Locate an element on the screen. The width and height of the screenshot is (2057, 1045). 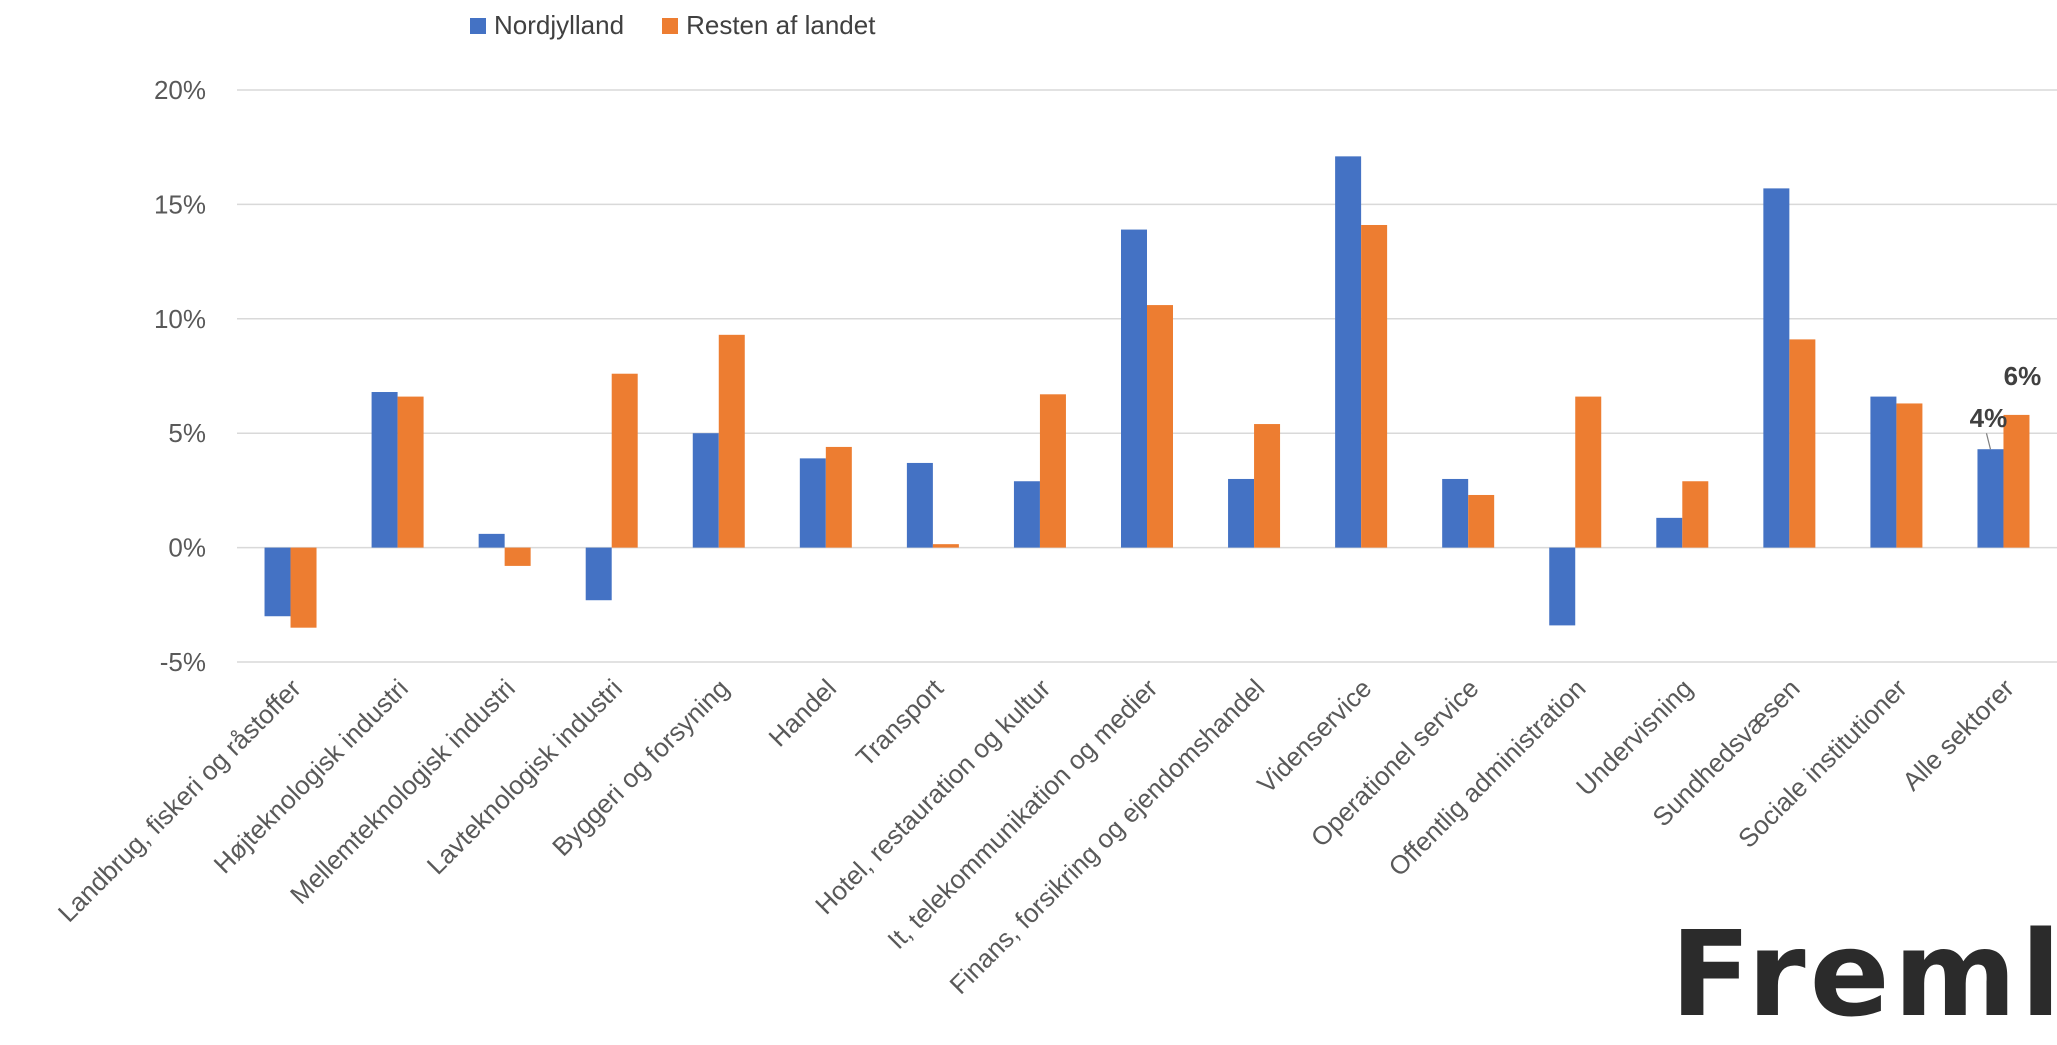
y-tick-label: 20% is located at coordinates (180, 90).